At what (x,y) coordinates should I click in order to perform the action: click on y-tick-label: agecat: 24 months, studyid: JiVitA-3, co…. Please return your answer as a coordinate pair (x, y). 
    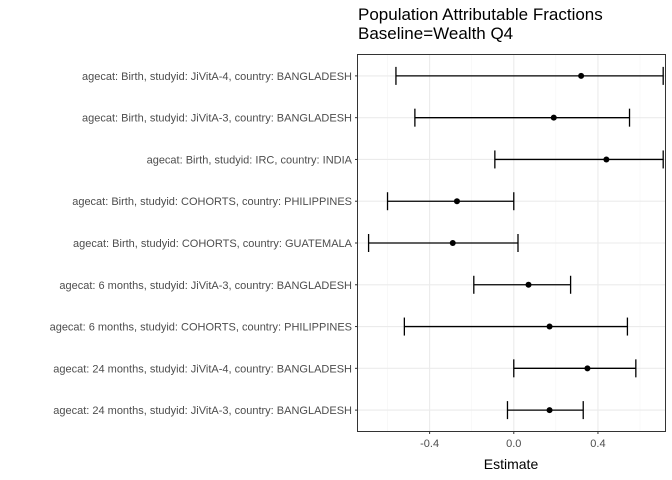
    Looking at the image, I should click on (202, 411).